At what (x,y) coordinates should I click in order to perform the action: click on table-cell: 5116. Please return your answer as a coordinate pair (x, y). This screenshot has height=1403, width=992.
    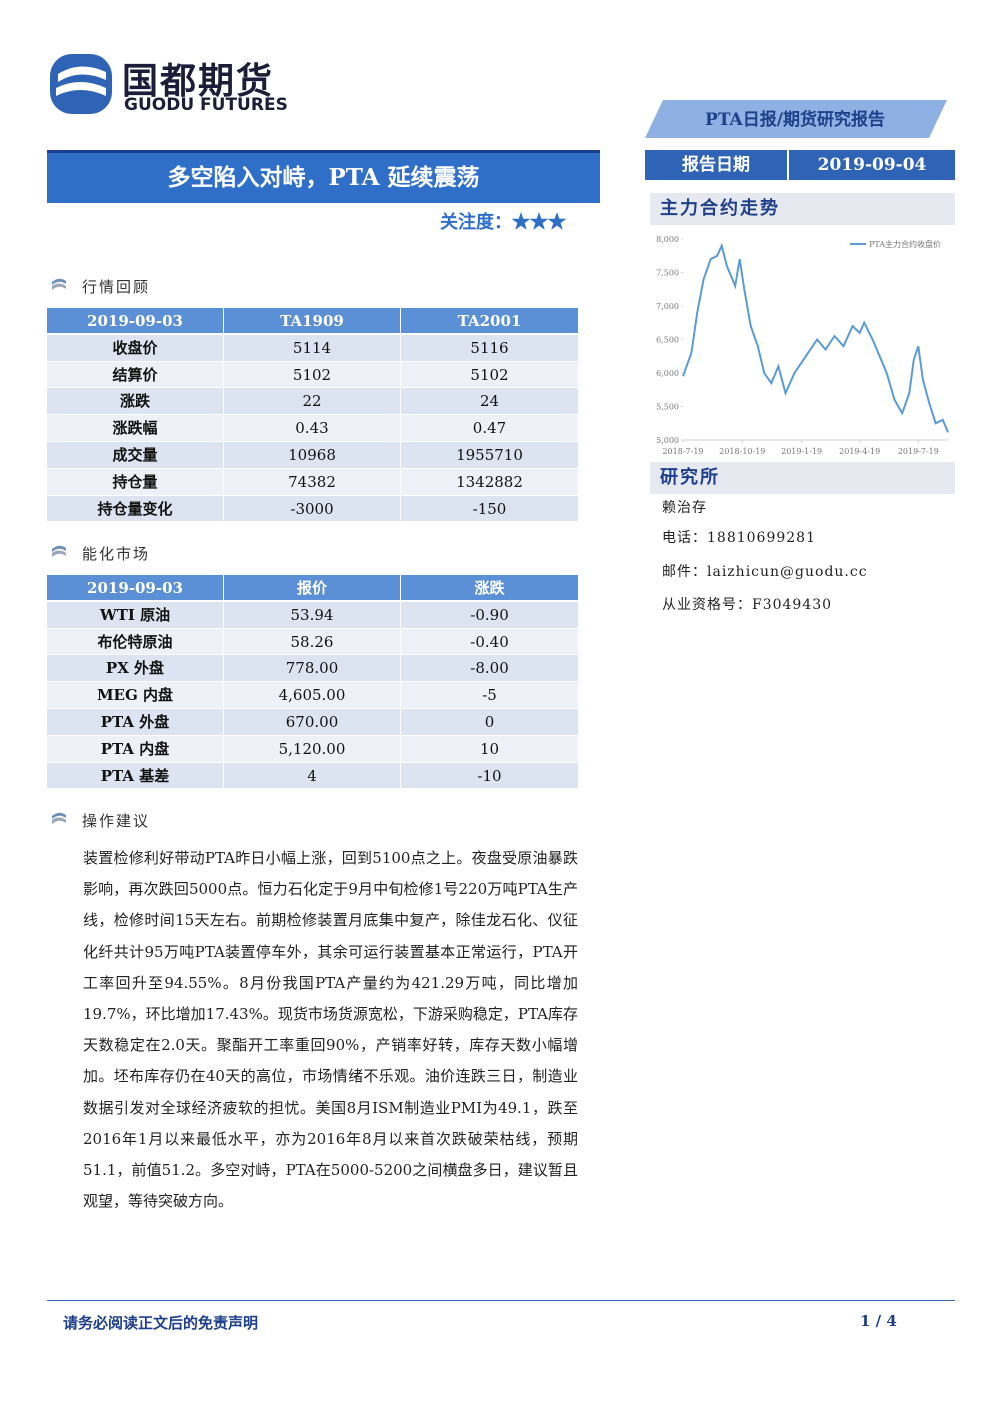
    Looking at the image, I should click on (490, 348).